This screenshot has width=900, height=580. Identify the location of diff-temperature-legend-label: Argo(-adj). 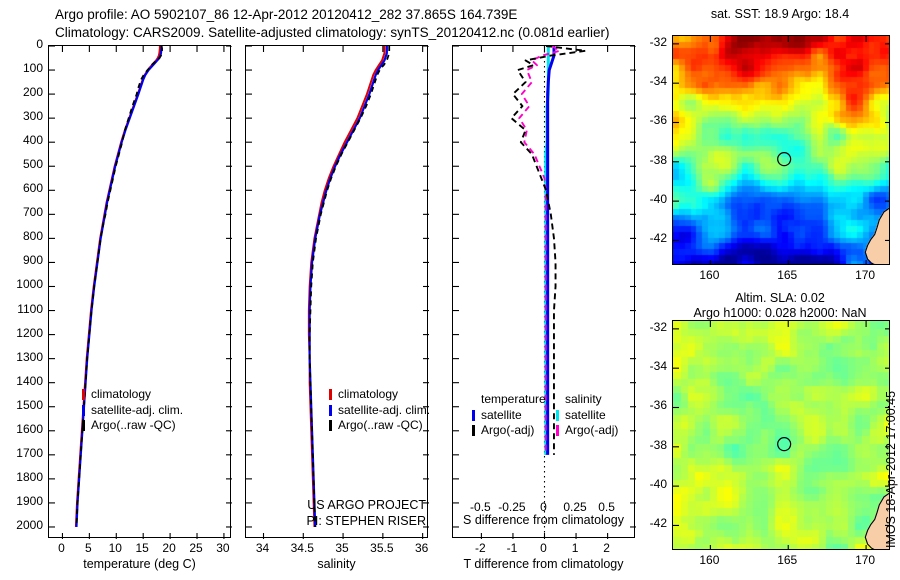
(508, 430).